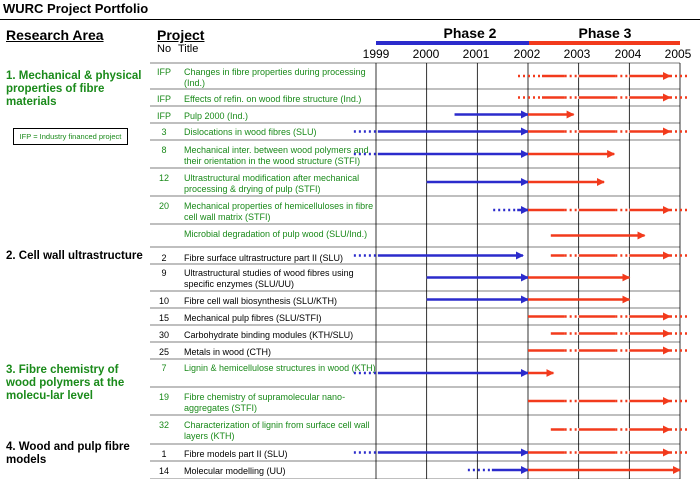  Describe the element at coordinates (163, 471) in the screenshot. I see `project-no: 14` at that location.